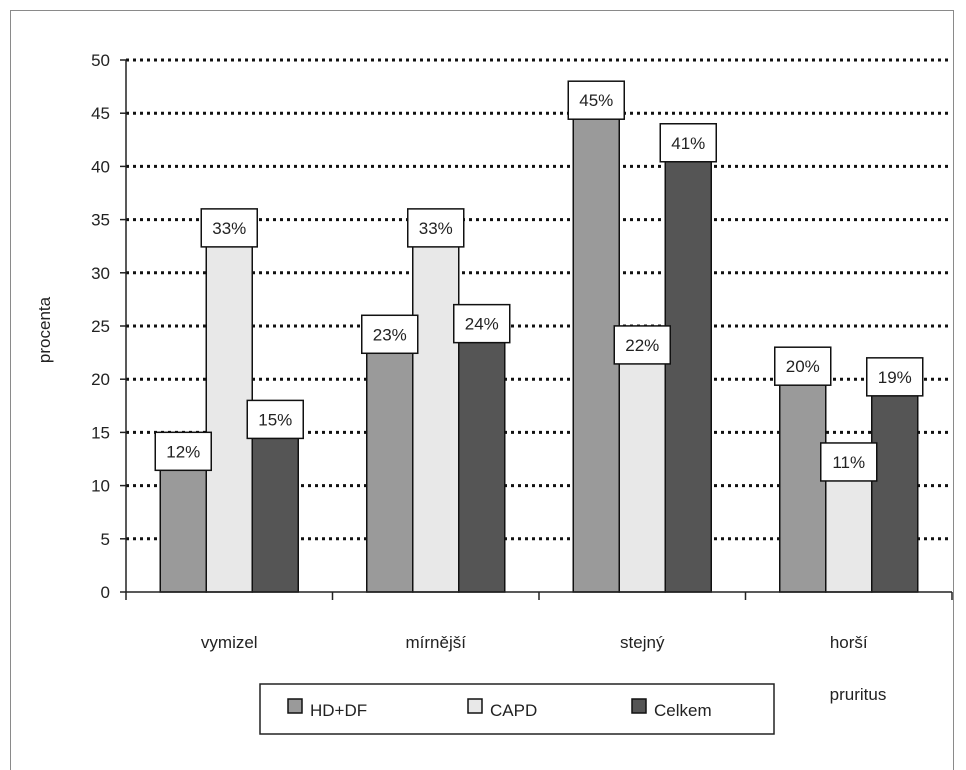 The width and height of the screenshot is (966, 770). I want to click on y-tick-label: 5, so click(105, 539).